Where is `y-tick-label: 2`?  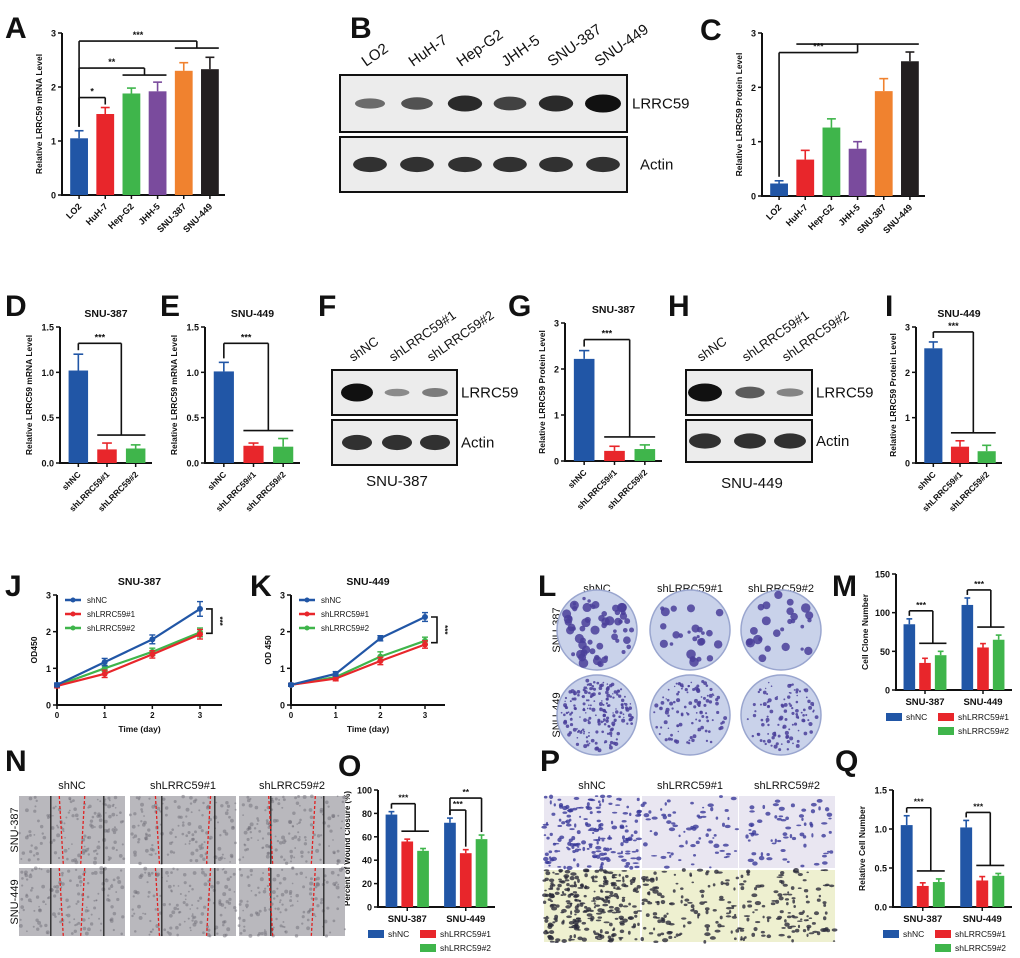
y-tick-label: 2 is located at coordinates (282, 632).